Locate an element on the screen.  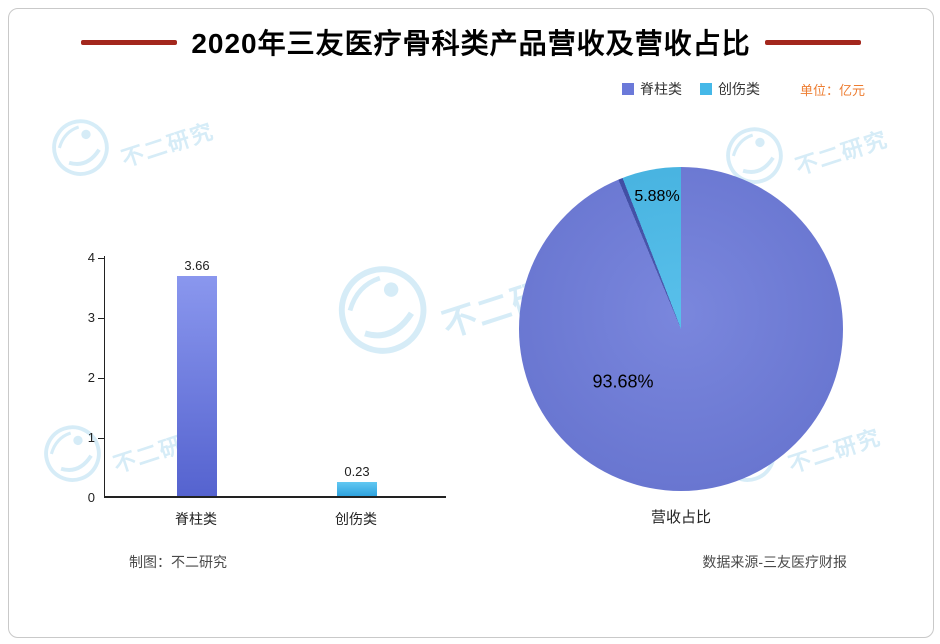
y-axis-tick: 0 is located at coordinates (91, 497).